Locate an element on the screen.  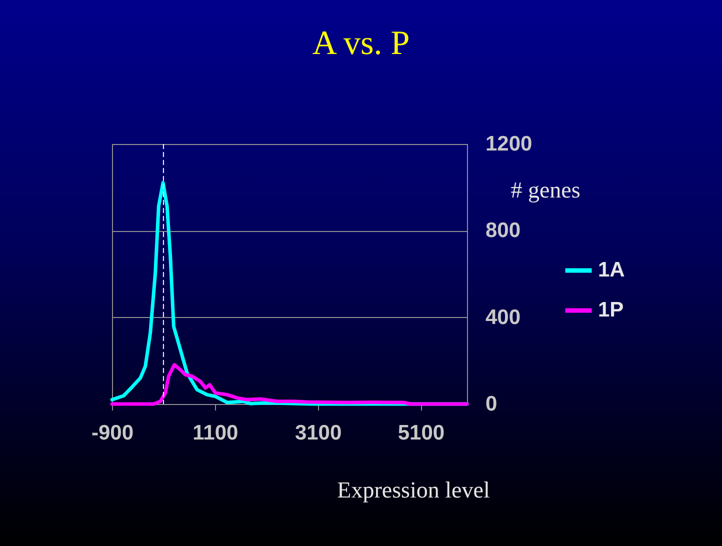
y-tick-label: 800 is located at coordinates (503, 230).